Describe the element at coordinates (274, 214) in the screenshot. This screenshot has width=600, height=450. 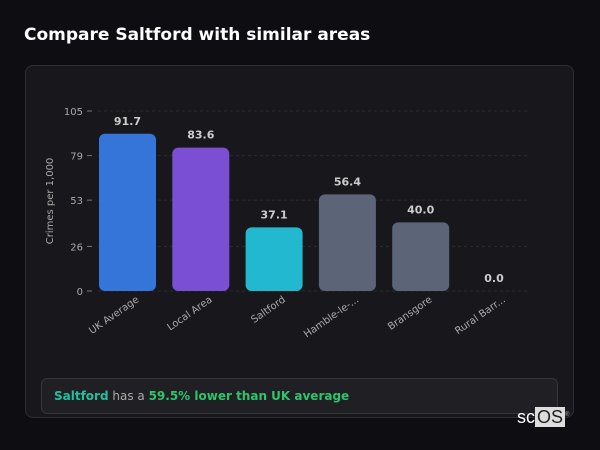
I see `bar-value-label: 37.1` at that location.